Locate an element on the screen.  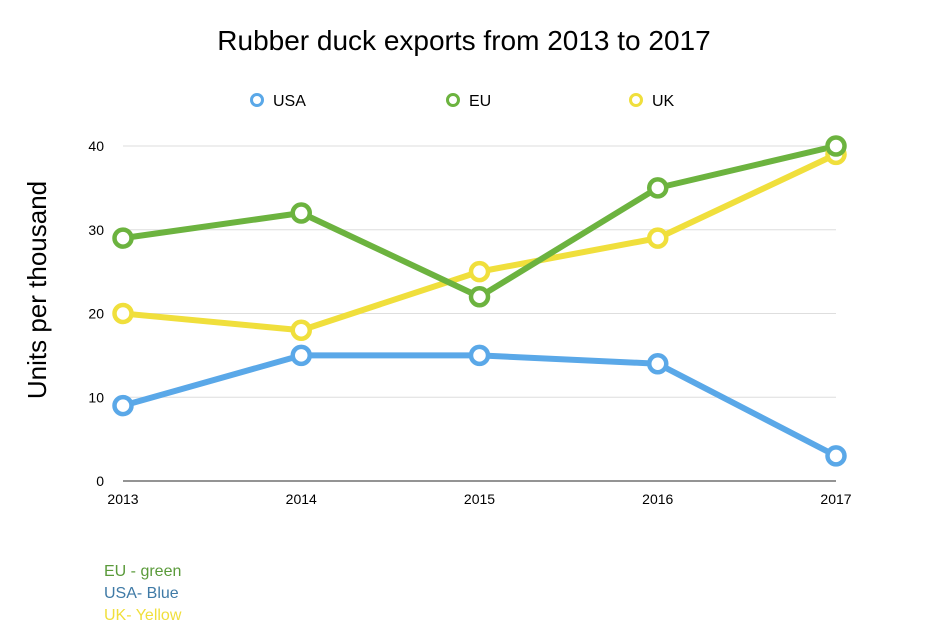
x-tick-label-2016: 2016 is located at coordinates (657, 499).